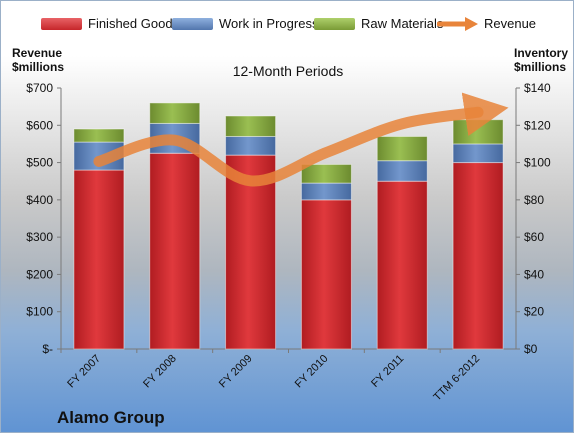  I want to click on right-tick-label: $140, so click(537, 88).